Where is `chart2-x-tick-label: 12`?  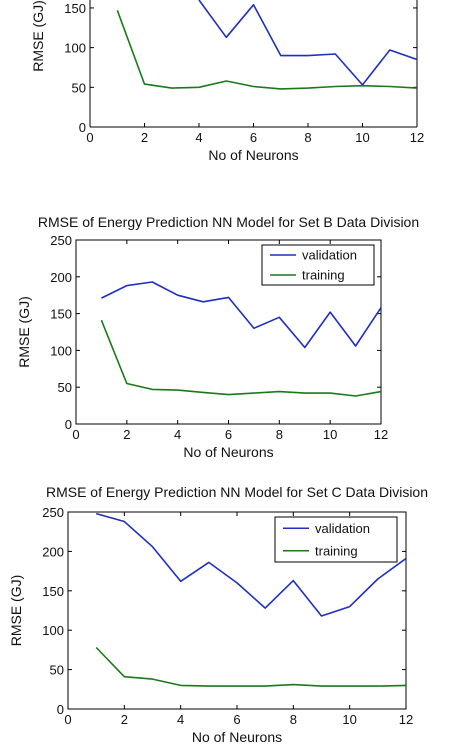
chart2-x-tick-label: 12 is located at coordinates (381, 434).